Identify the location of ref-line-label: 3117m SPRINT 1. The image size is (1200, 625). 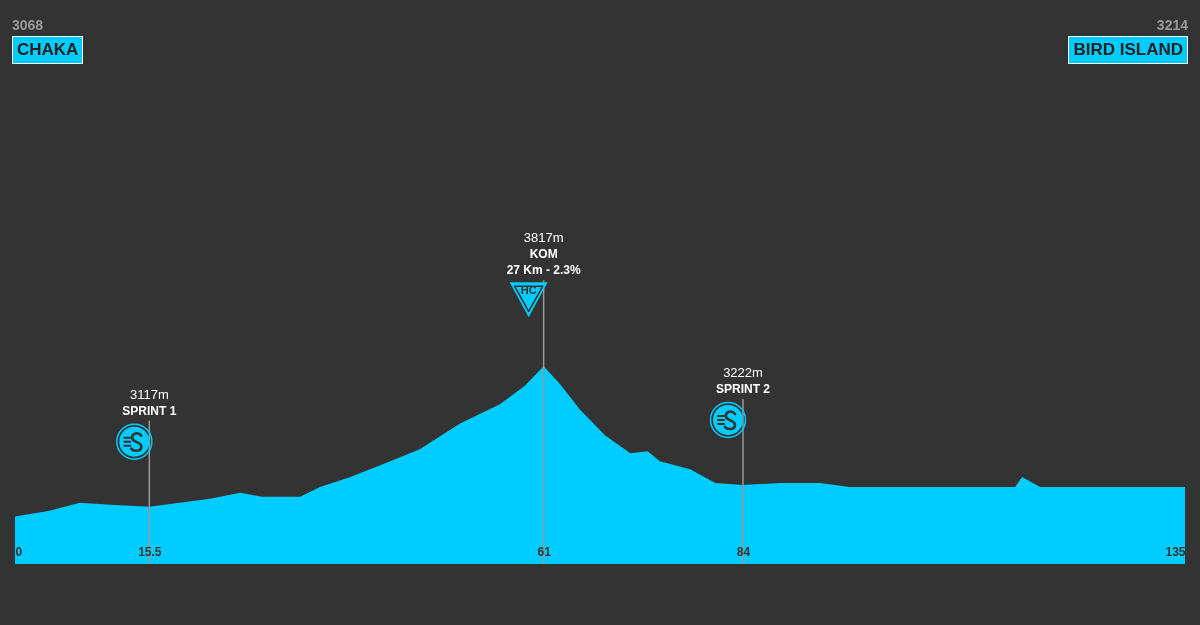
(149, 402).